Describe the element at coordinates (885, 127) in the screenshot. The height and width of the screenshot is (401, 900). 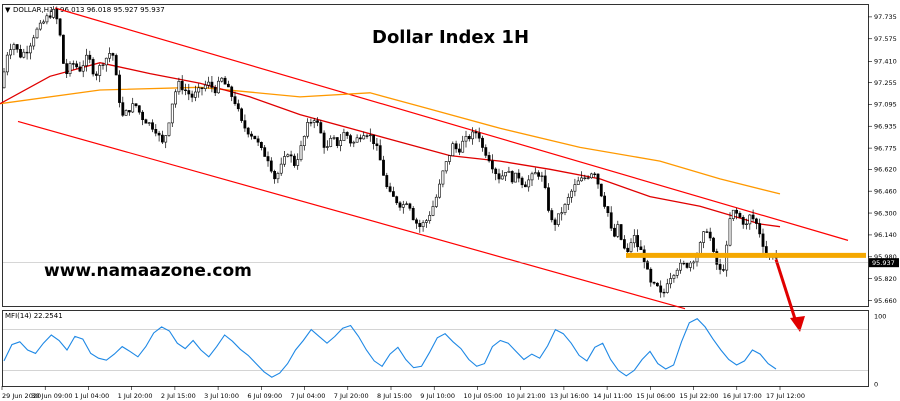
I see `price-tick-label: 96.935` at that location.